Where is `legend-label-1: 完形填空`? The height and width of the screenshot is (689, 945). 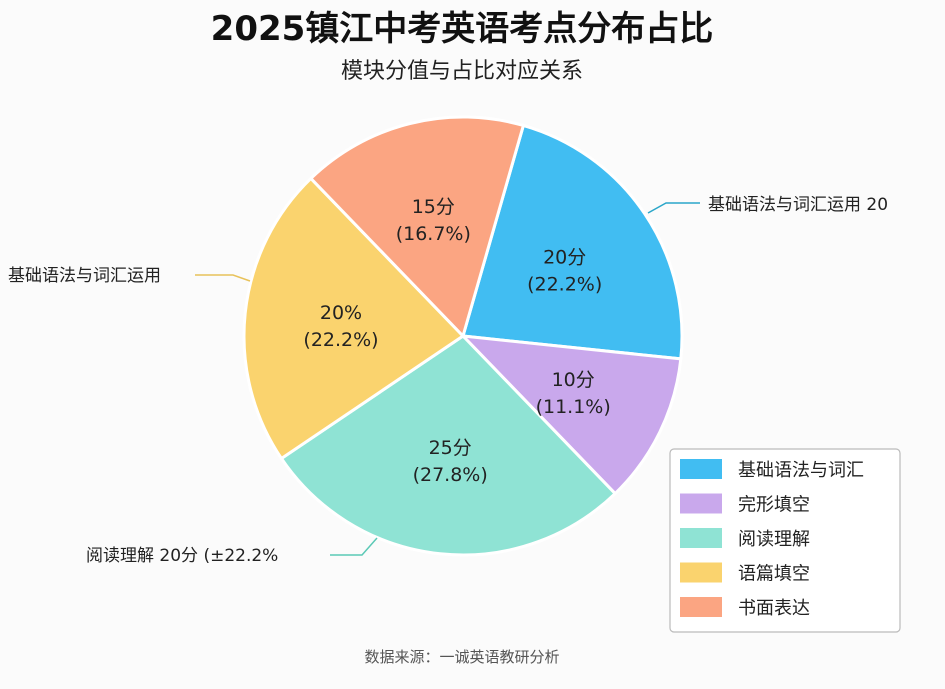 legend-label-1: 完形填空 is located at coordinates (774, 505).